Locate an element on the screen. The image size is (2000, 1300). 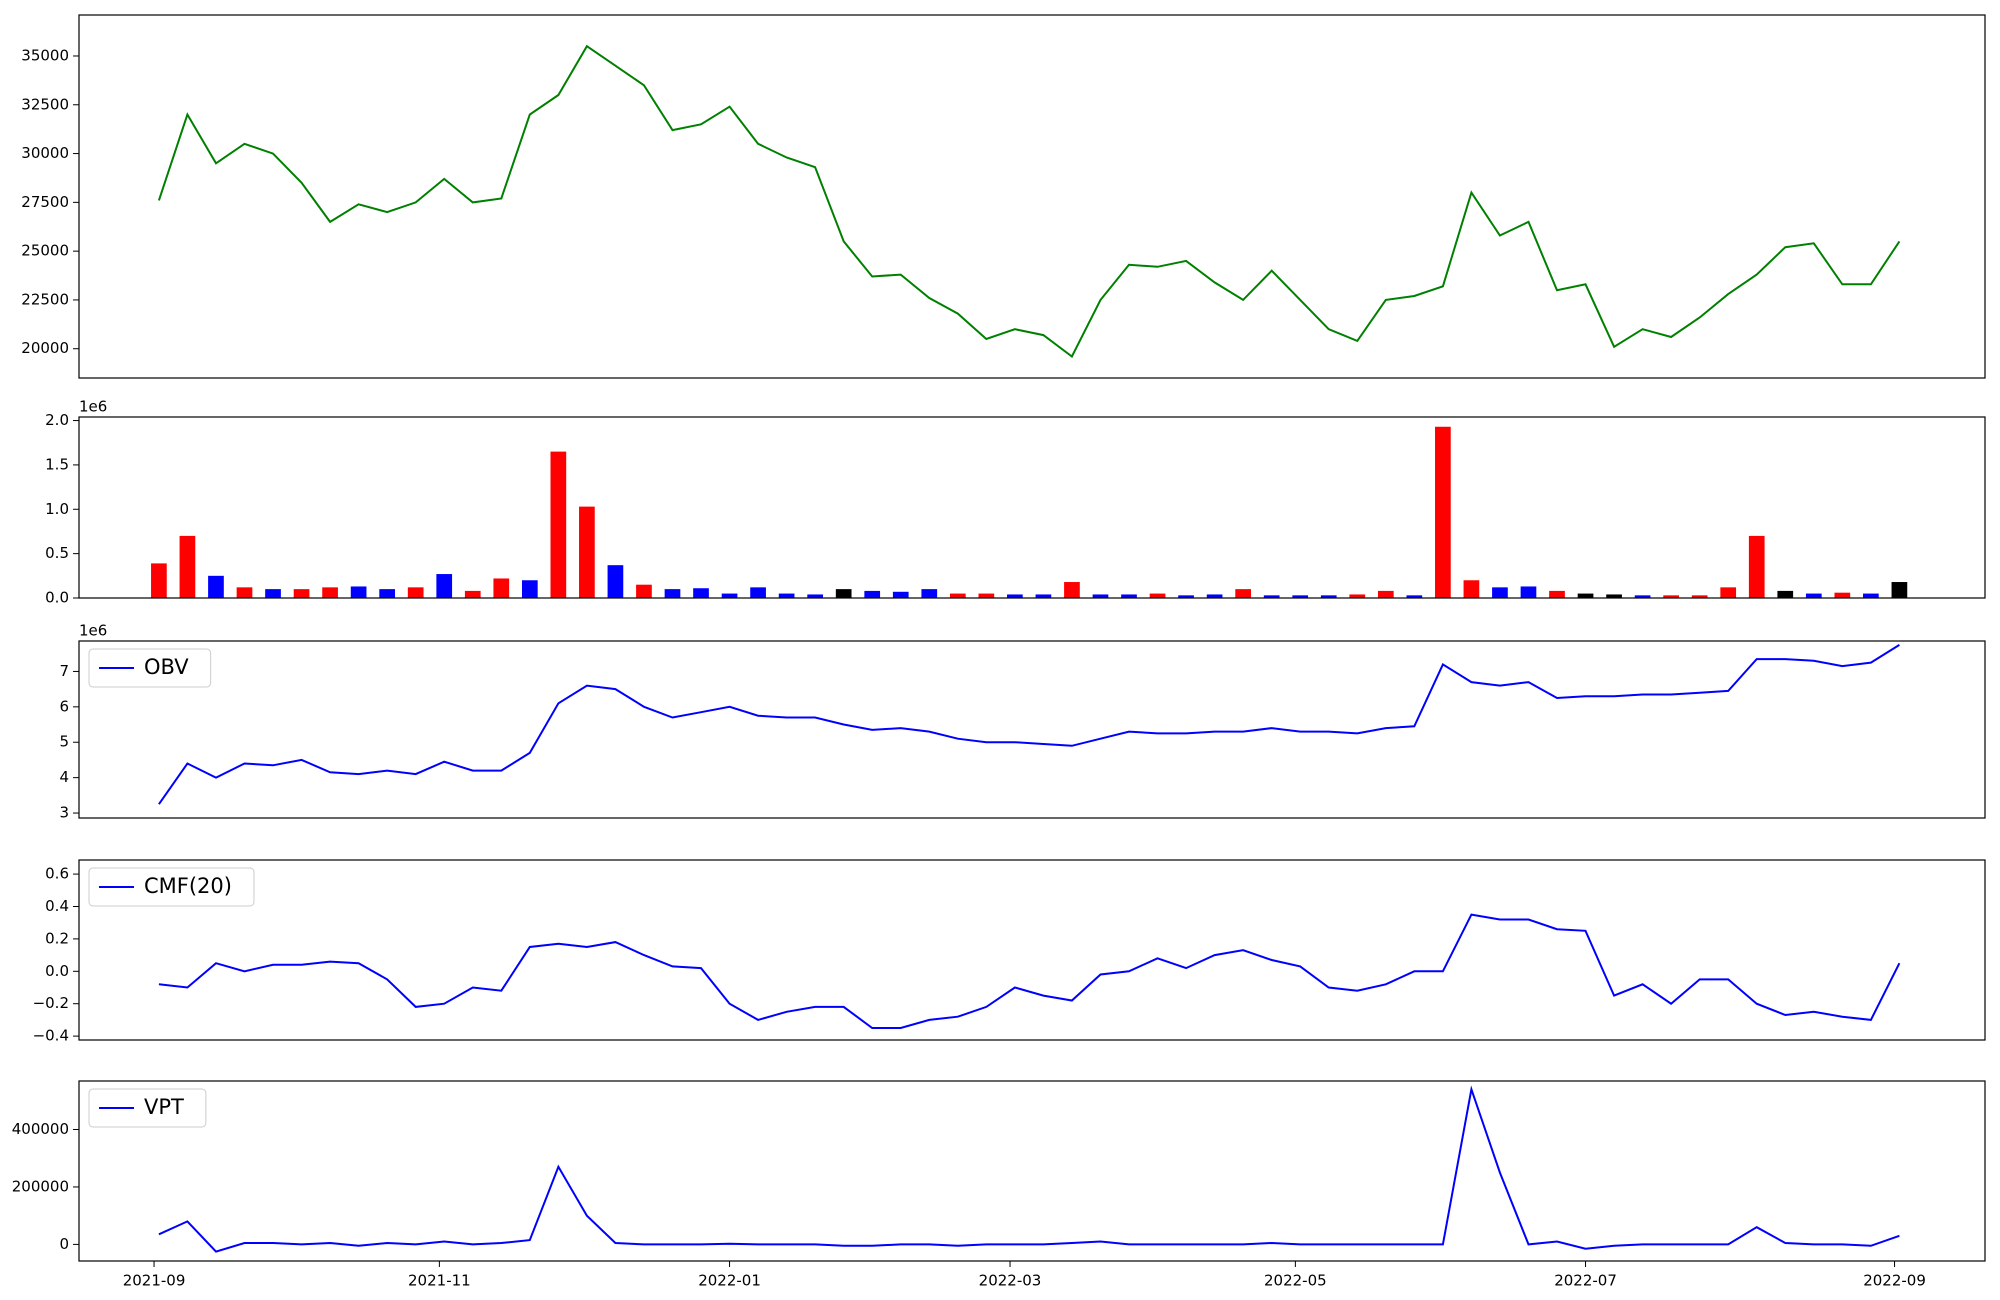
legend: OBV is located at coordinates (150, 668).